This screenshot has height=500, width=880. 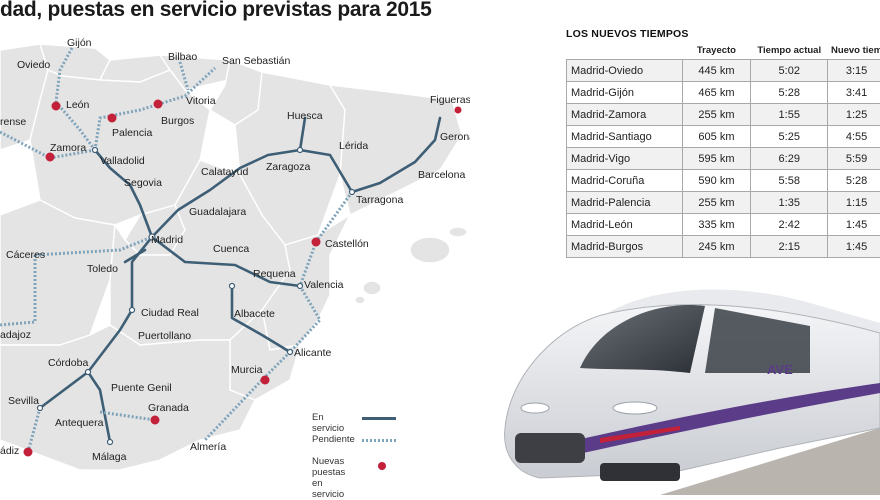 I want to click on cell-route: Madrid-Burgos, so click(x=625, y=247).